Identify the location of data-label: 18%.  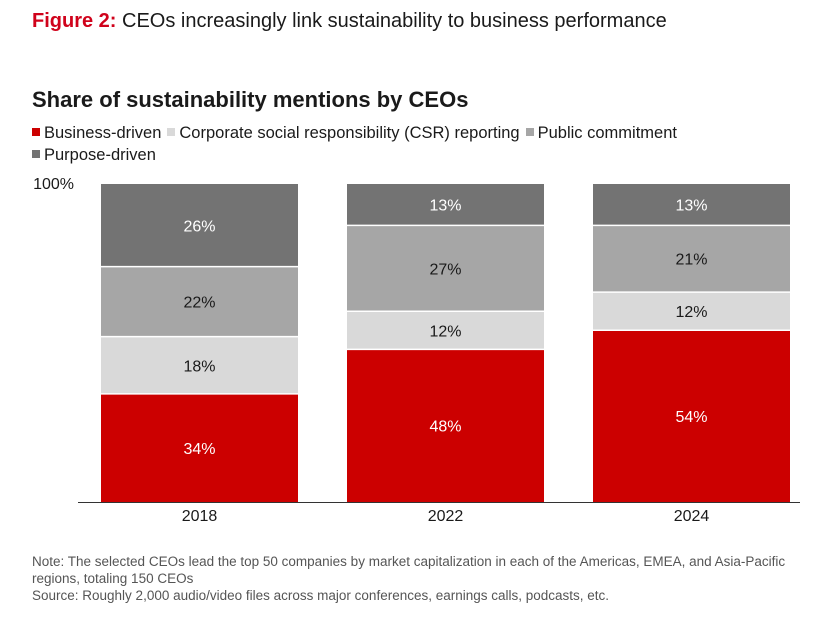
(199, 366).